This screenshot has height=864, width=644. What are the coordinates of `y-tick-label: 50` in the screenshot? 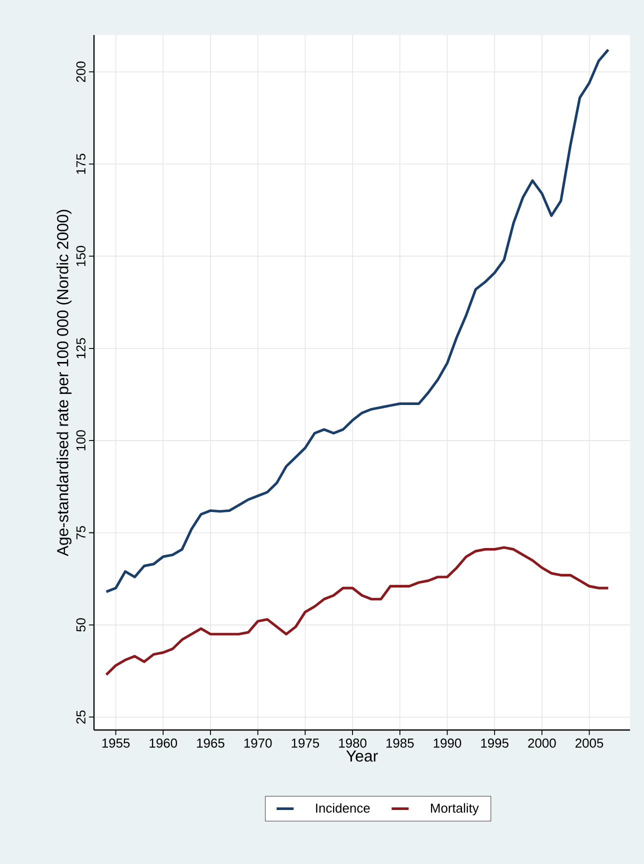 It's located at (81, 625).